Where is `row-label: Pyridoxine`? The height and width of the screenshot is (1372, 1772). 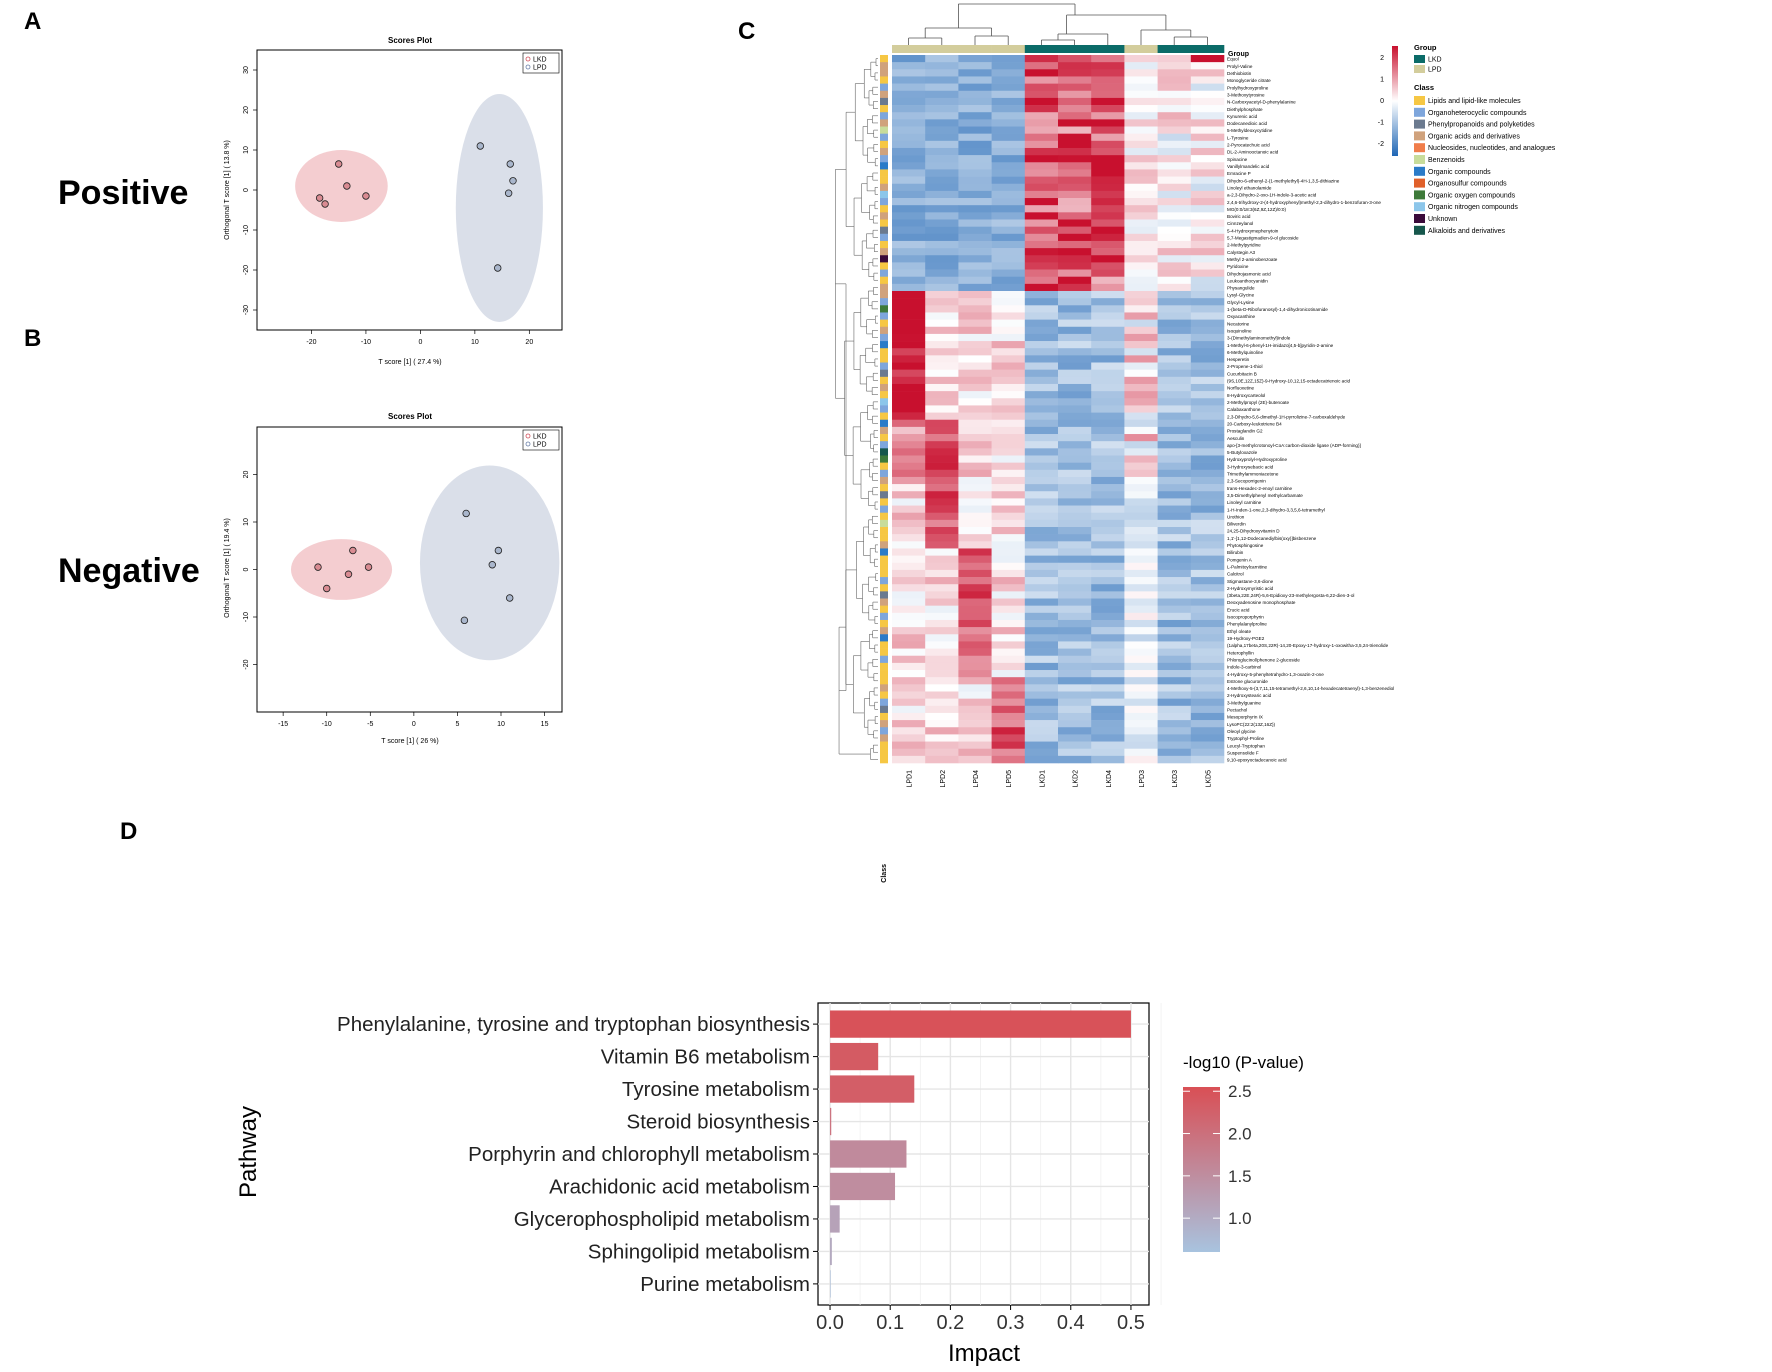 row-label: Pyridoxine is located at coordinates (1238, 266).